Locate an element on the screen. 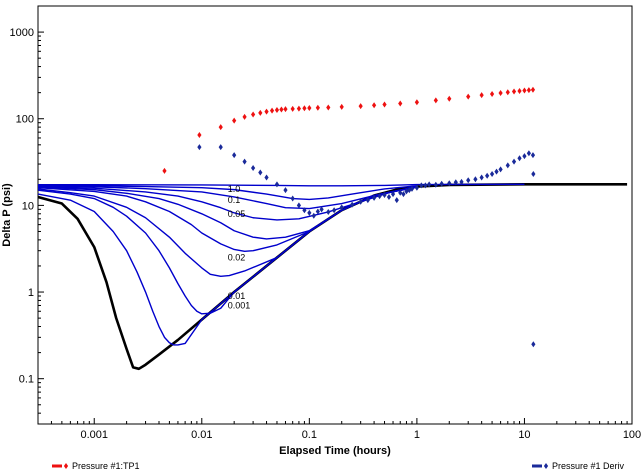  curve-label: 1.0 is located at coordinates (234, 189).